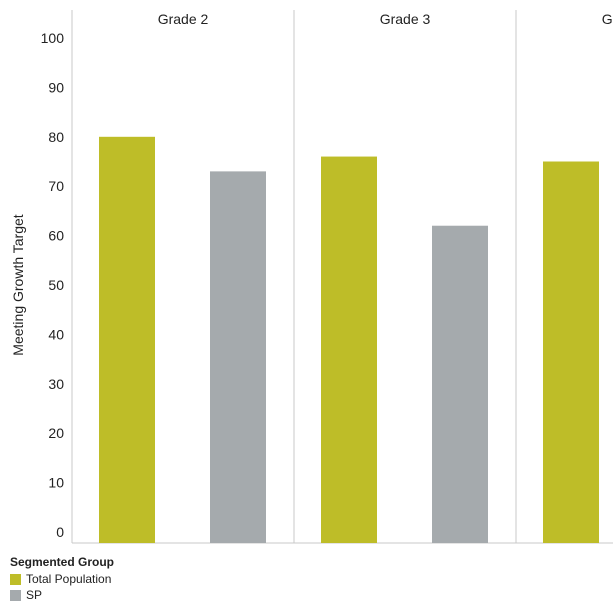 The image size is (613, 608). I want to click on y-tick-label: 50, so click(56, 285).